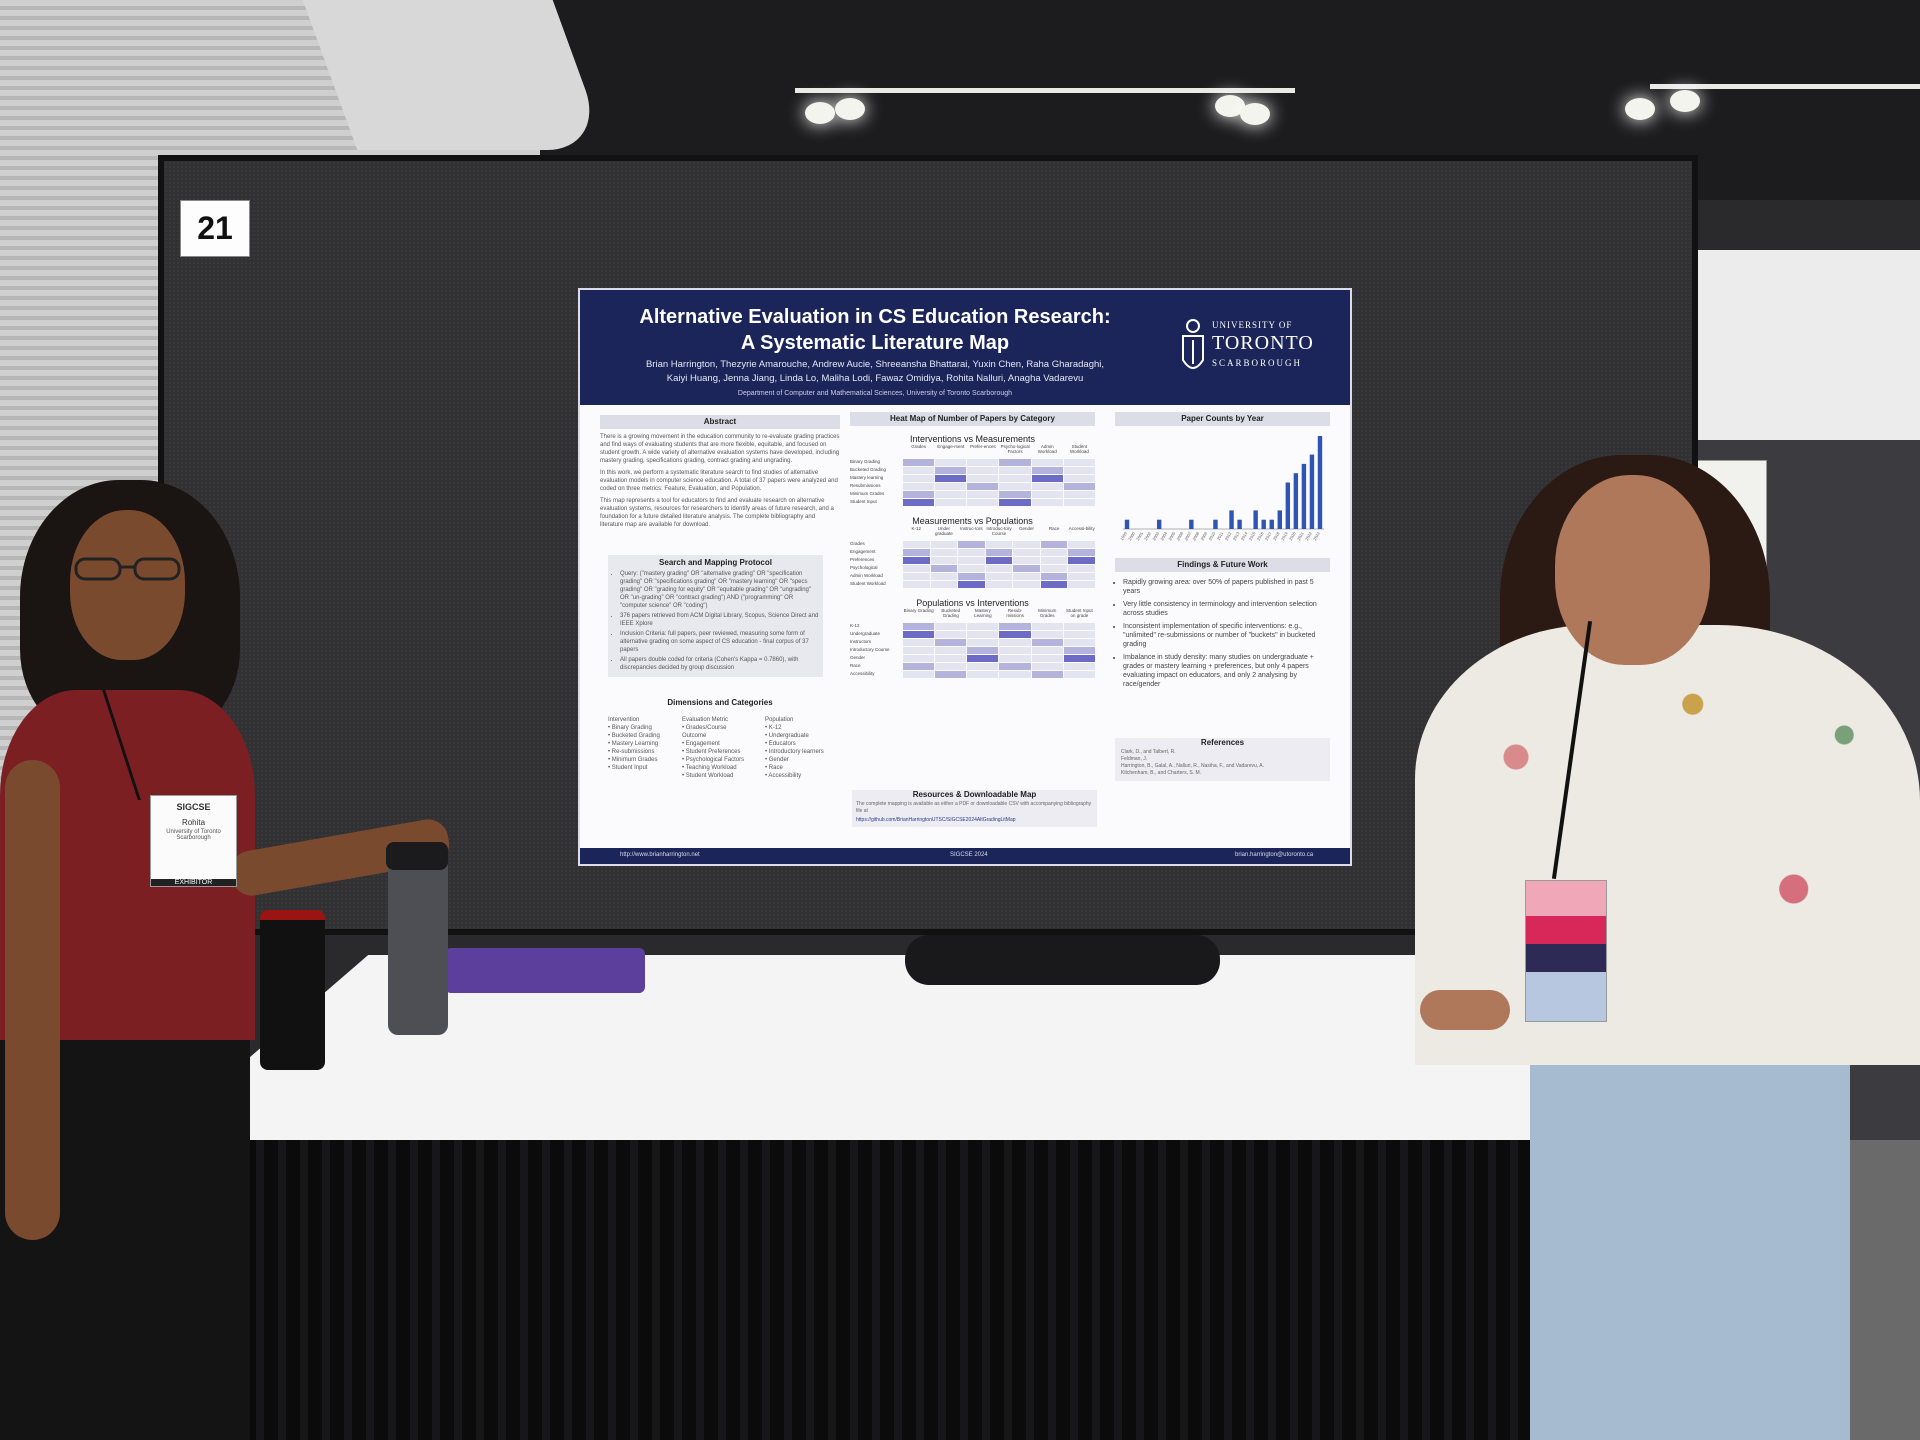  What do you see at coordinates (1304, 496) in the screenshot?
I see `bar-2021` at bounding box center [1304, 496].